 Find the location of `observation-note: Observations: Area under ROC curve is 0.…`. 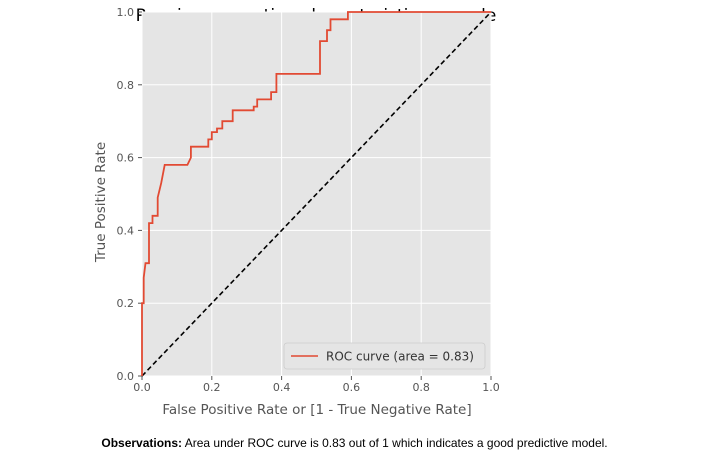

observation-note: Observations: Area under ROC curve is 0.… is located at coordinates (354, 443).